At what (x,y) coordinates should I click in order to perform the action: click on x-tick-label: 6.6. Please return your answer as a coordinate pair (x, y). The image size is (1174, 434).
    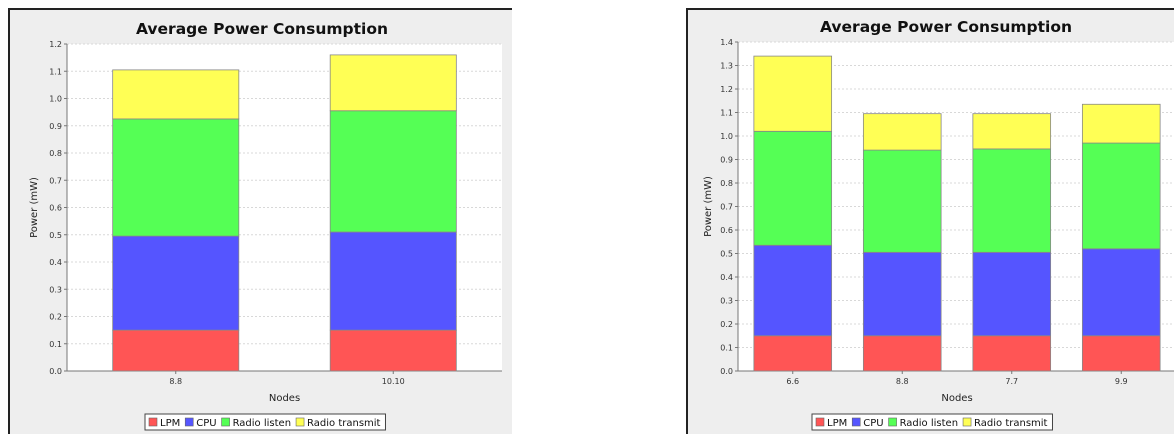
    Looking at the image, I should click on (792, 381).